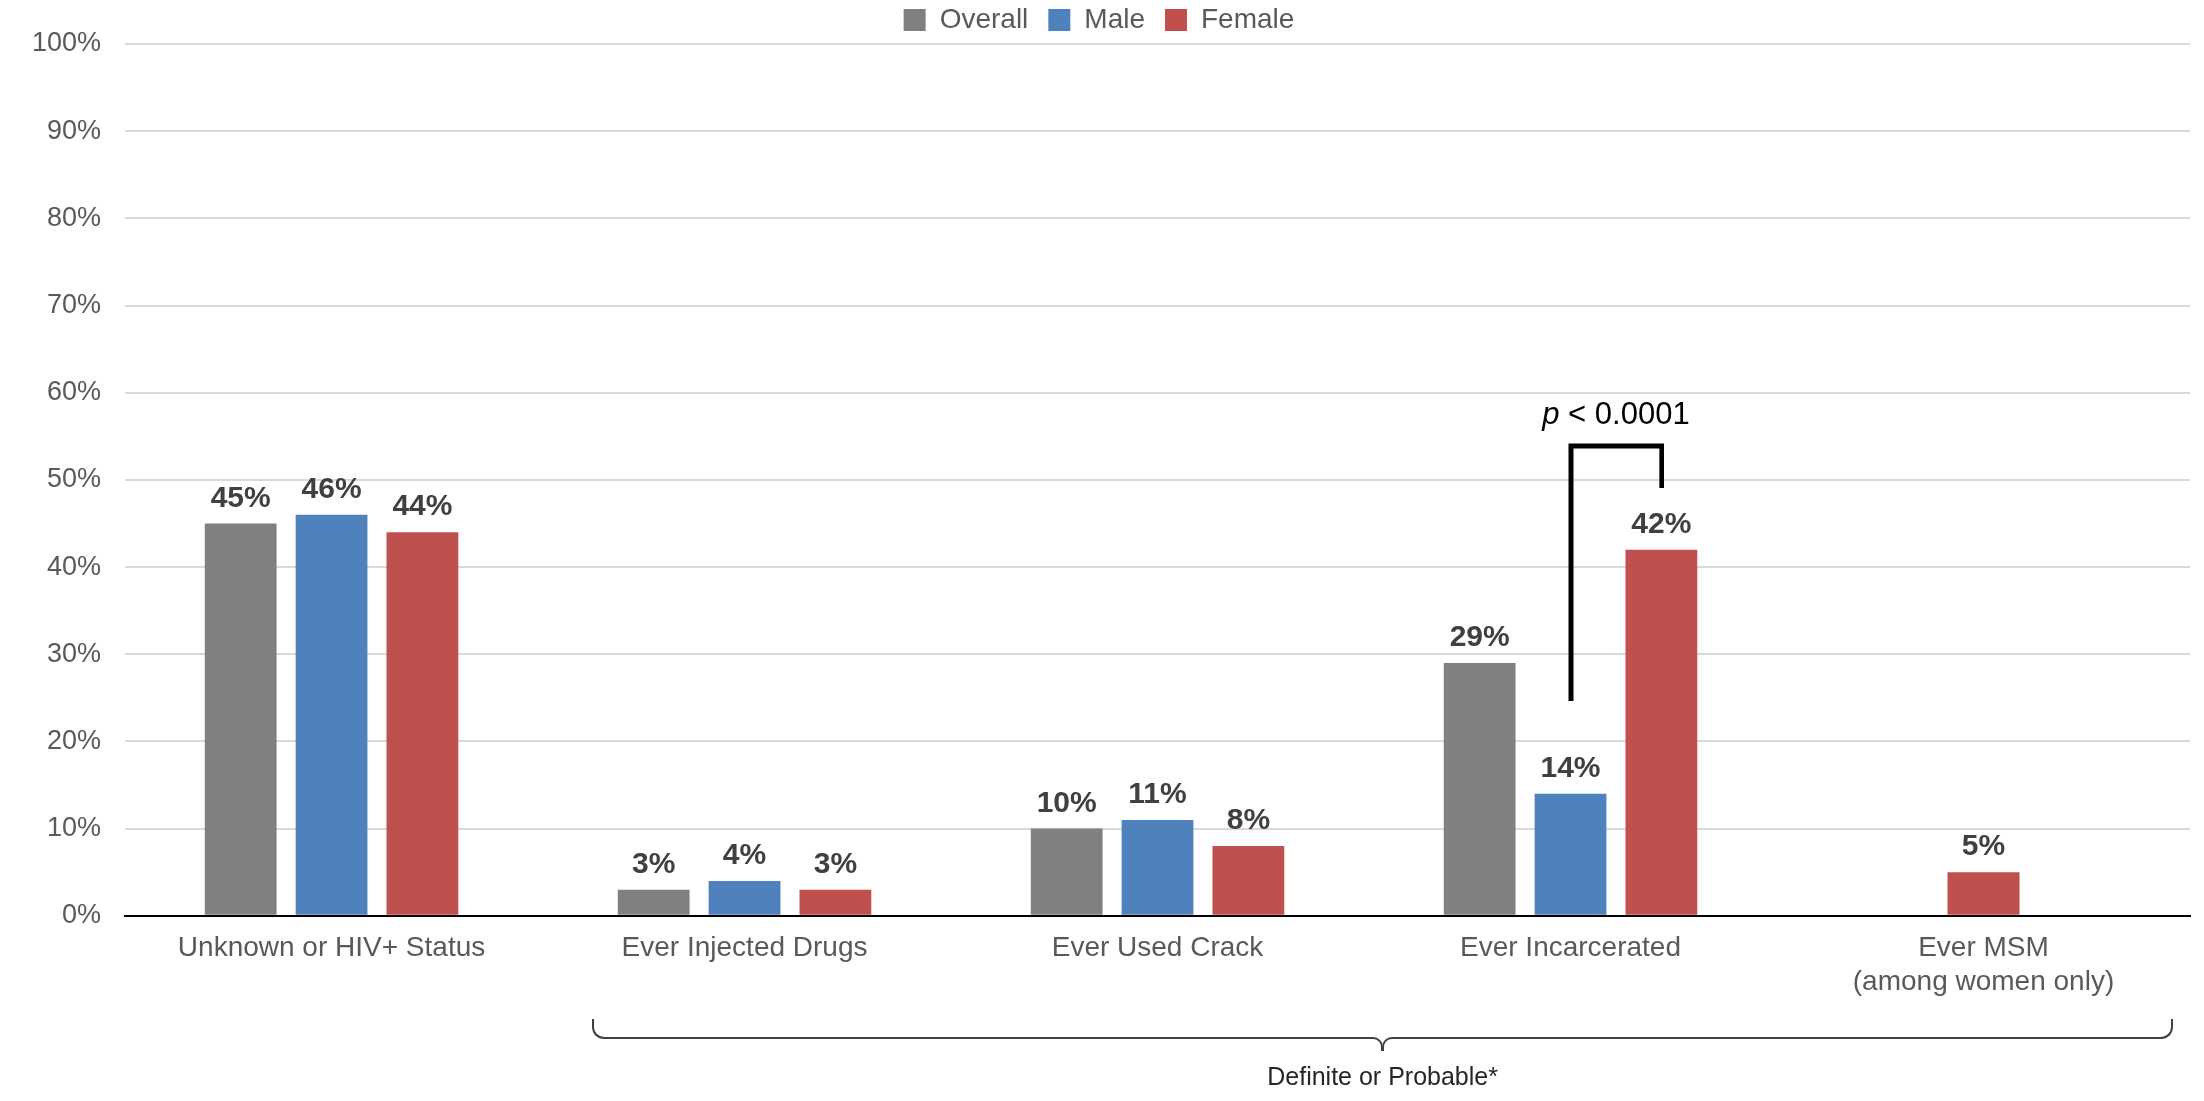 This screenshot has height=1101, width=2204. Describe the element at coordinates (74, 129) in the screenshot. I see `y-tick-label: 90%` at that location.